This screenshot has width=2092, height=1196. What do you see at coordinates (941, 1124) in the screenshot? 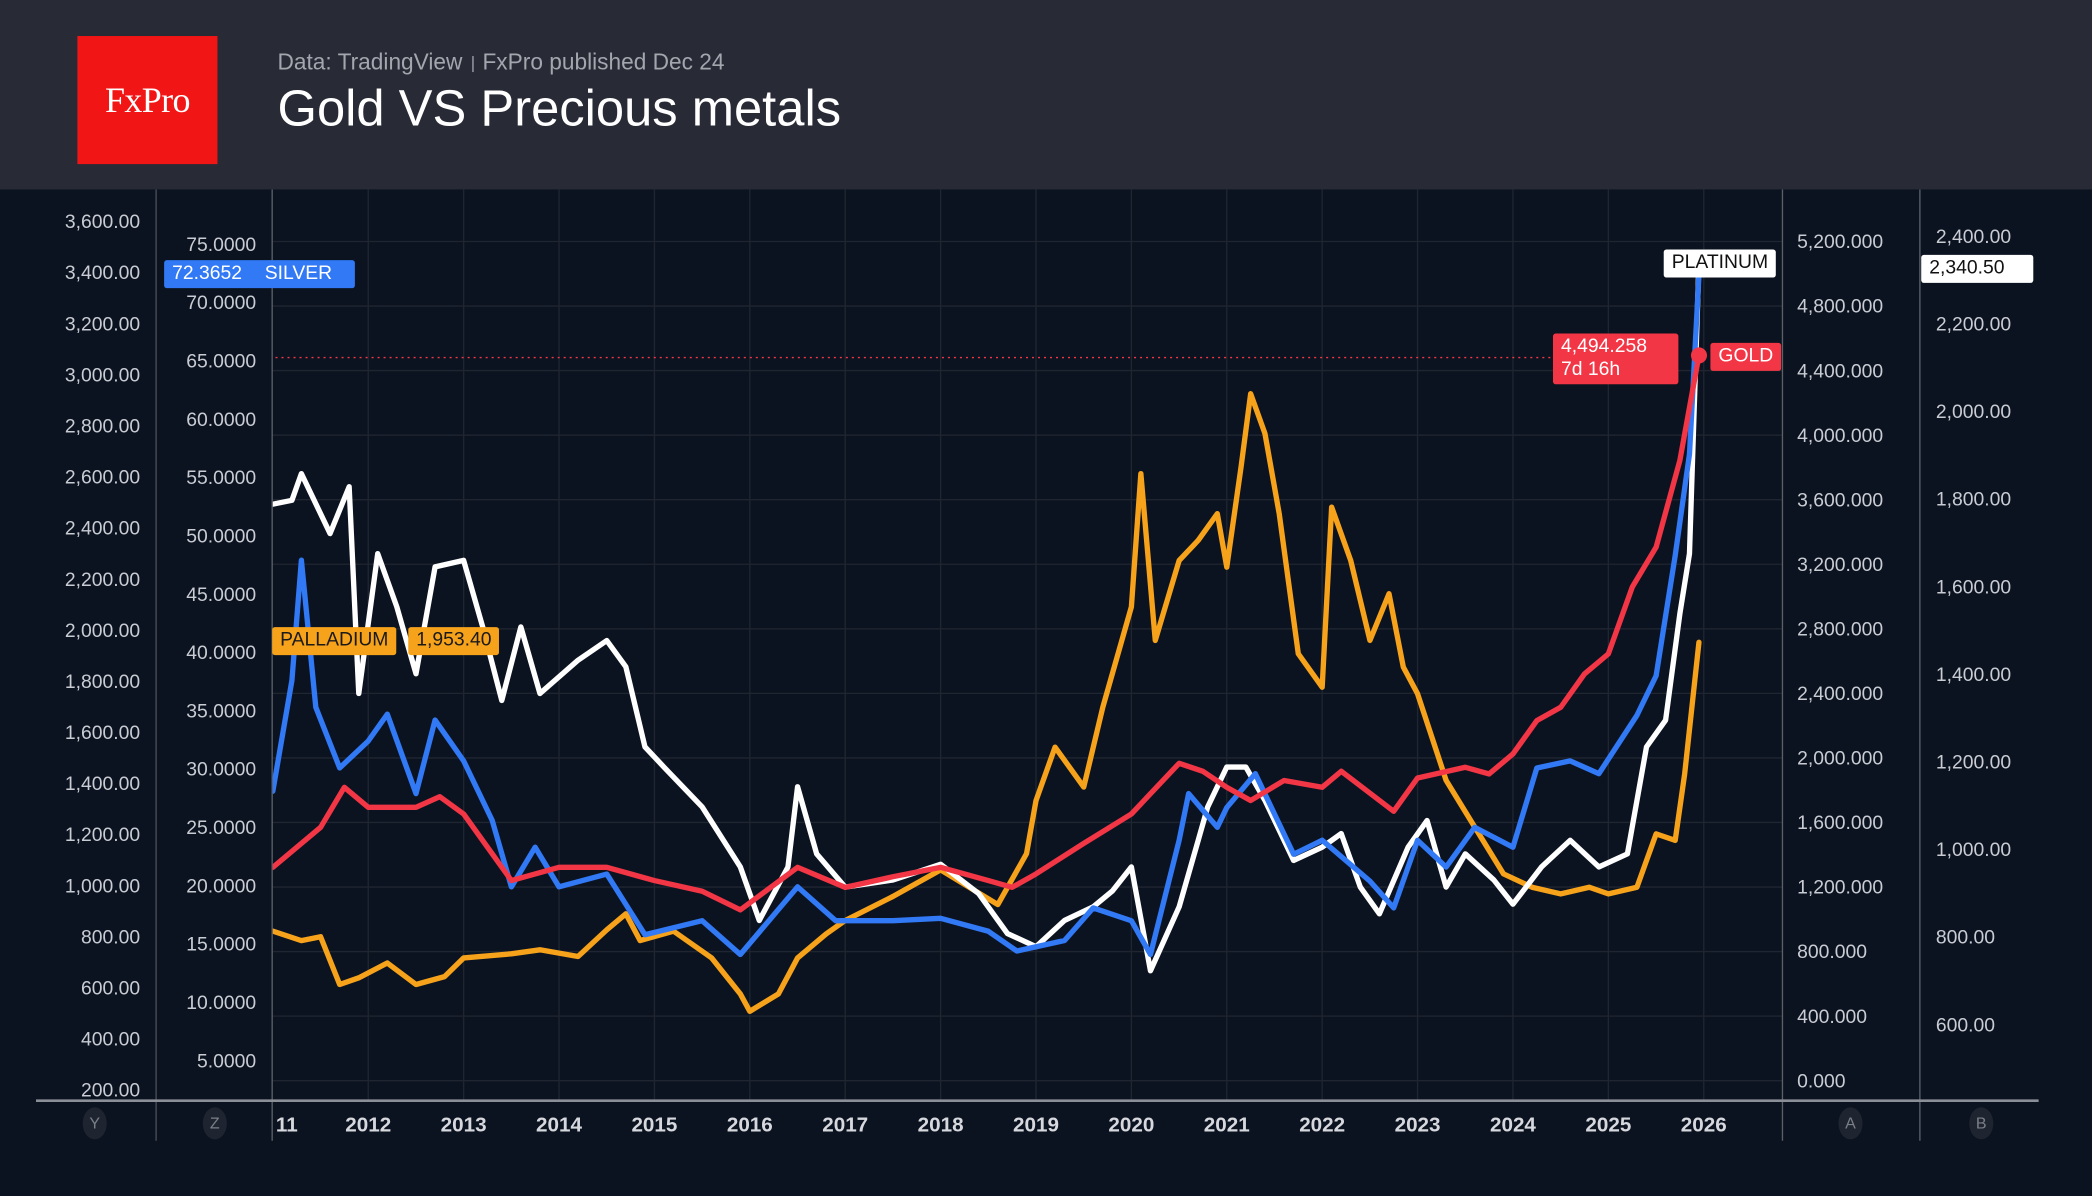
I see `x-tick-label: 2018` at bounding box center [941, 1124].